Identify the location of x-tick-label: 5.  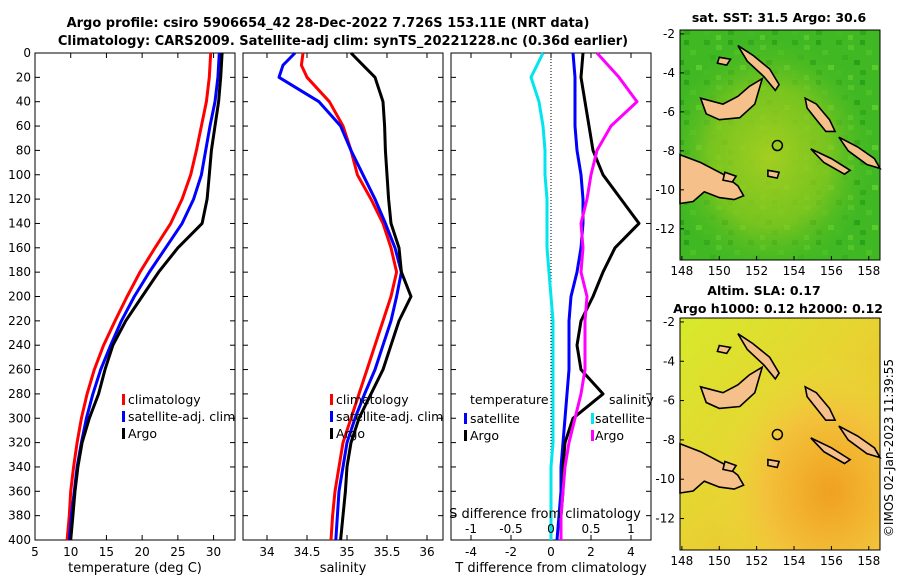
(35, 552).